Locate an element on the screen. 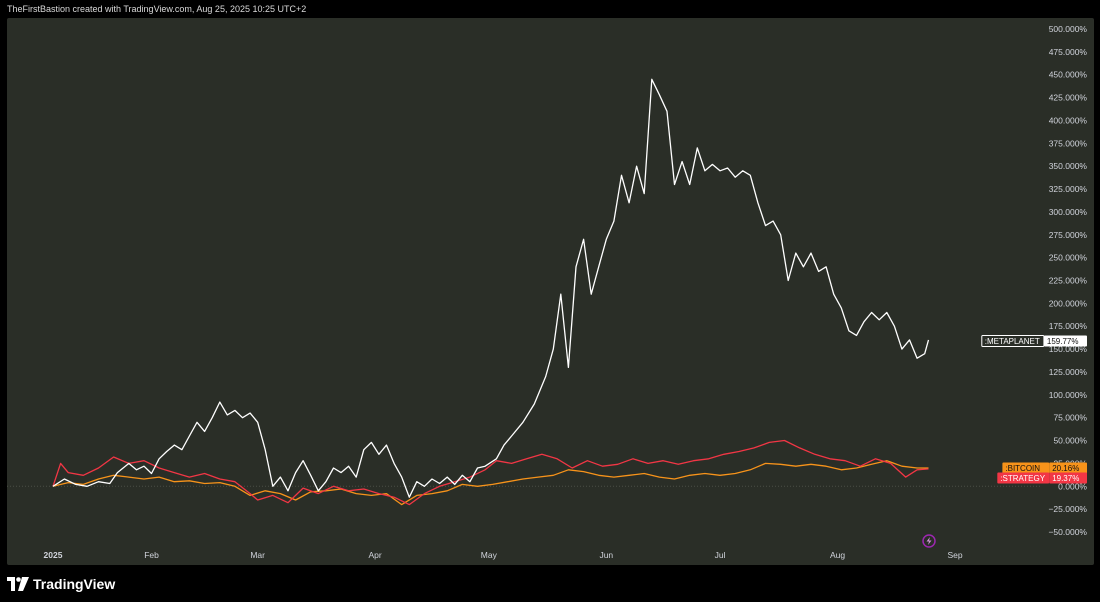 Image resolution: width=1100 pixels, height=602 pixels. x-tick-label: Jun is located at coordinates (606, 555).